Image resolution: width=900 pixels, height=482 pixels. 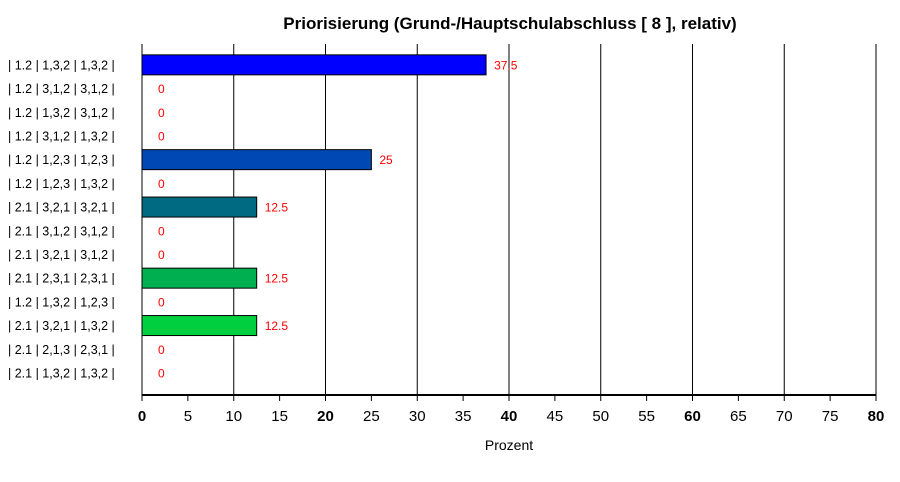 I want to click on x-tick-label: 70, so click(x=784, y=416).